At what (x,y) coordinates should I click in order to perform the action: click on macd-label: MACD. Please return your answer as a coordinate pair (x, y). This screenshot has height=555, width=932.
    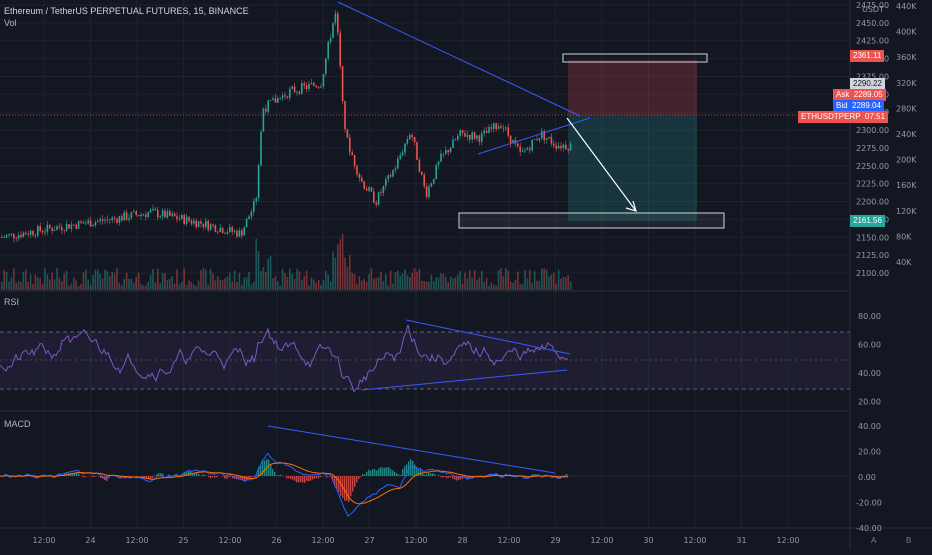
    Looking at the image, I should click on (17, 424).